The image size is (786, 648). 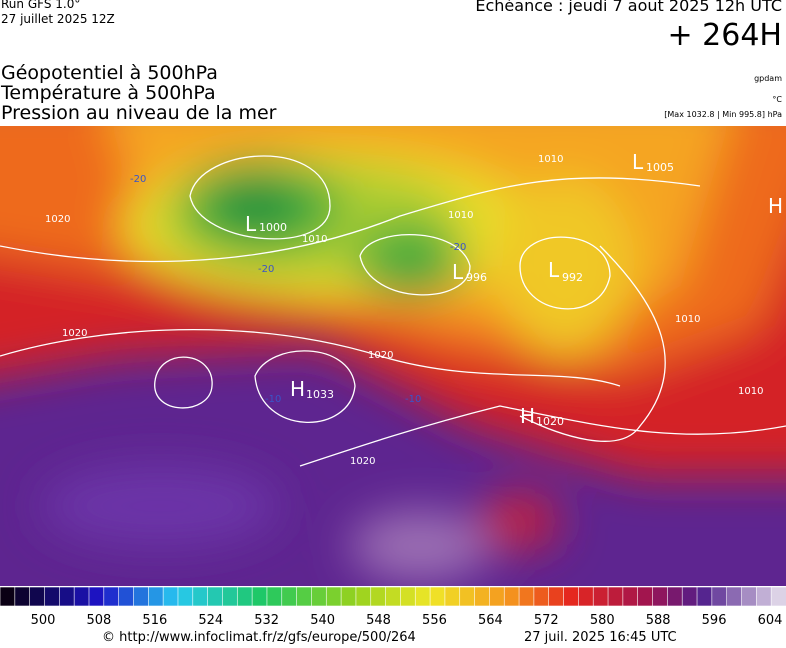 I want to click on colorbar-label: 588, so click(x=658, y=619).